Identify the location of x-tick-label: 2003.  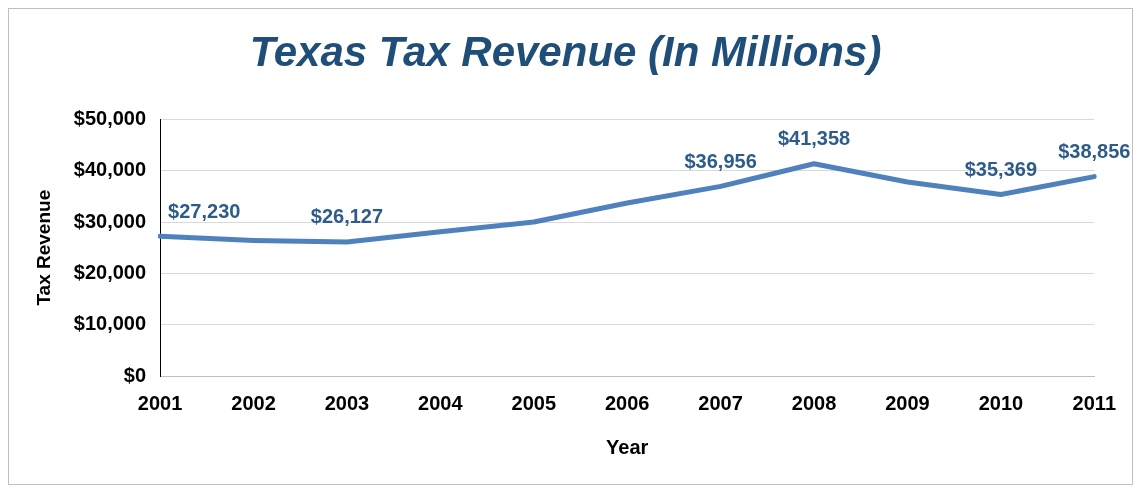
(347, 402).